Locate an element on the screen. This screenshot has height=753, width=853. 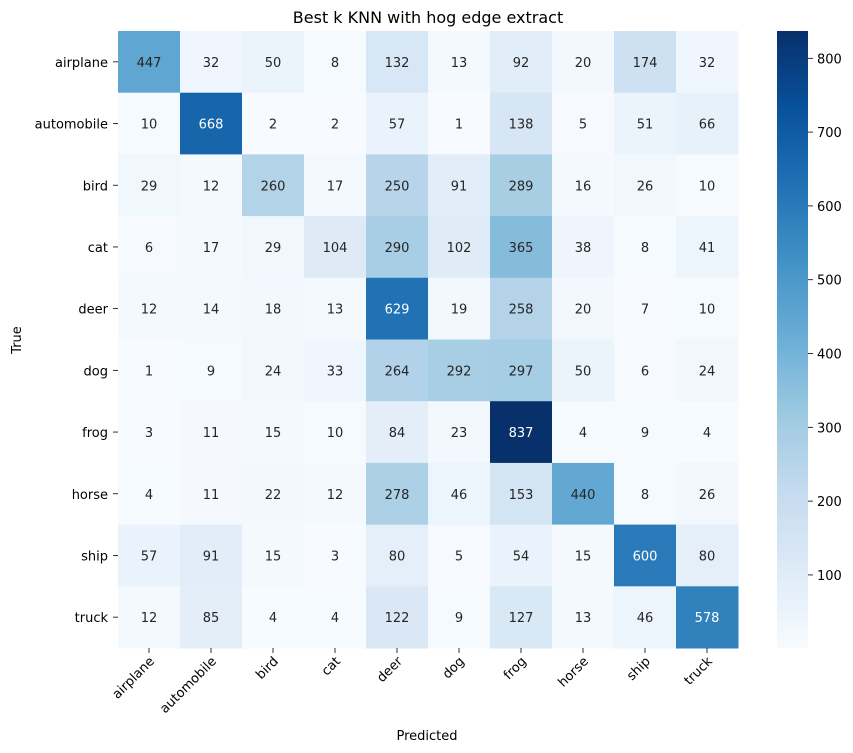
y-tick-label: ship is located at coordinates (94, 556).